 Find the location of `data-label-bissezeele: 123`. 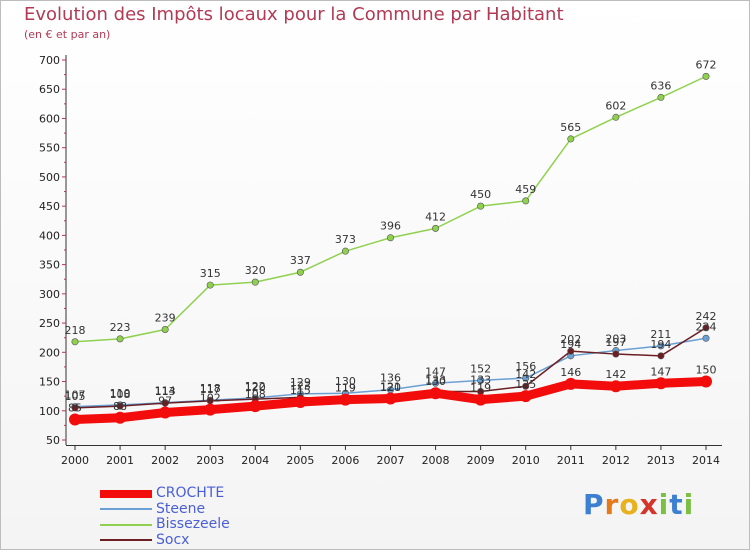

data-label-bissezeele: 123 is located at coordinates (300, 385).